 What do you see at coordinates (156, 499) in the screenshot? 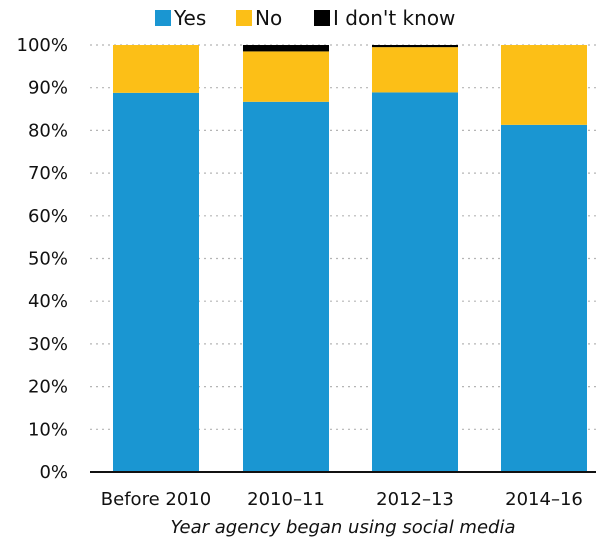
I see `x-tick-label: Before 2010` at bounding box center [156, 499].